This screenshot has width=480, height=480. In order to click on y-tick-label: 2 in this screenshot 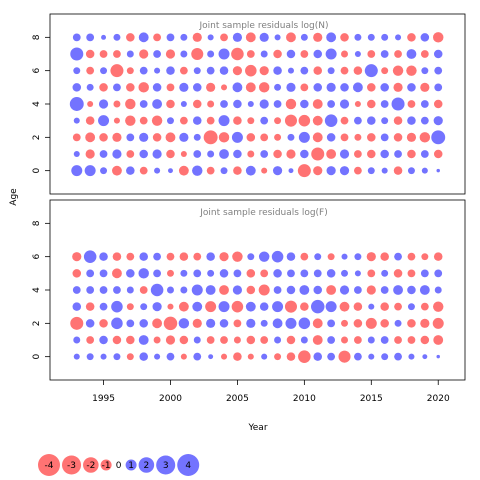, I will do `click(37, 137)`.